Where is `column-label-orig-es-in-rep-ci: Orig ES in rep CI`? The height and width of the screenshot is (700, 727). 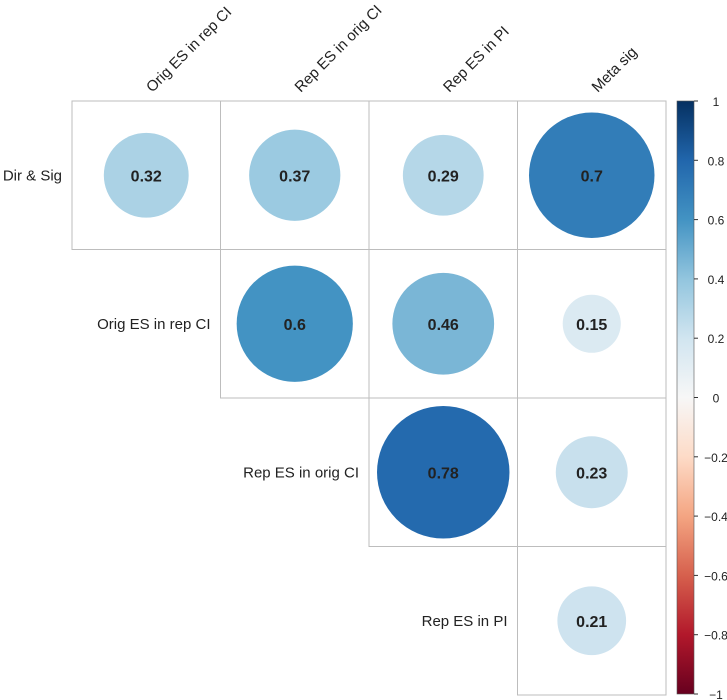 column-label-orig-es-in-rep-ci: Orig ES in rep CI is located at coordinates (189, 50).